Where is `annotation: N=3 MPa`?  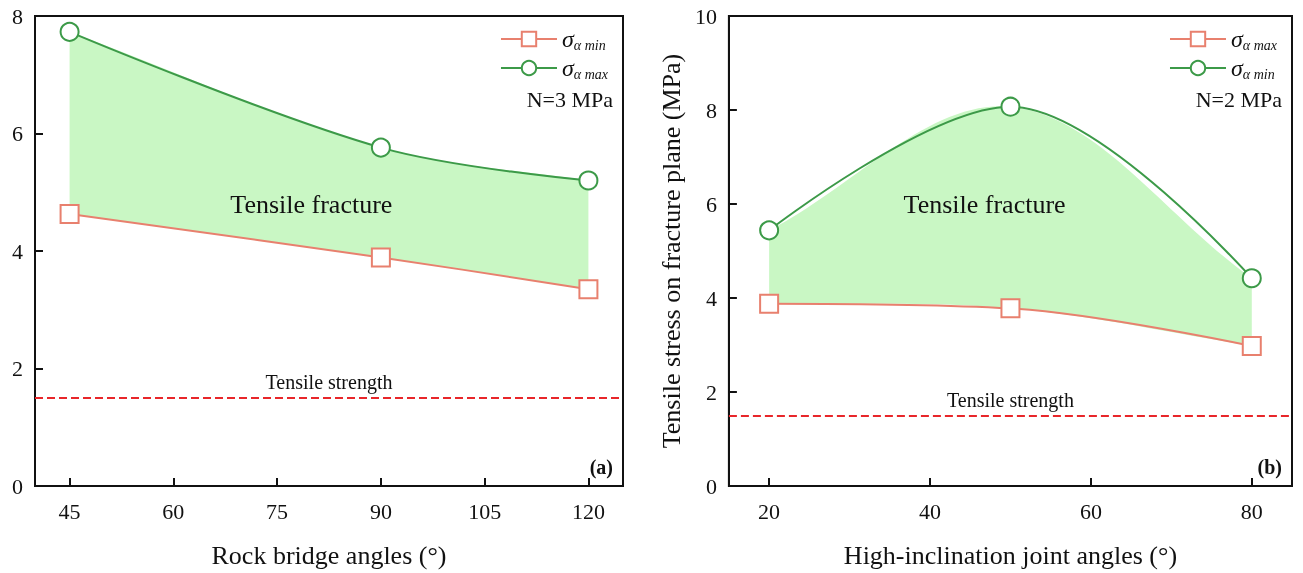
annotation: N=3 MPa is located at coordinates (570, 99).